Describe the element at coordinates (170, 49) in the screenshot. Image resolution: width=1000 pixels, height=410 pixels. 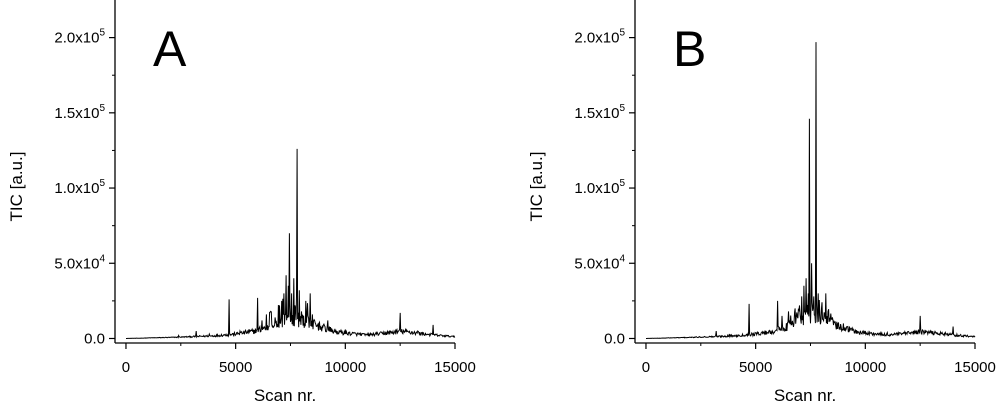
I see `panel-label: A` at that location.